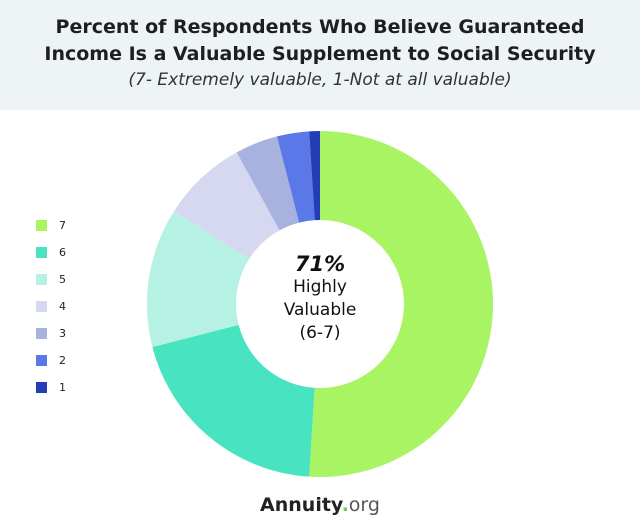 The height and width of the screenshot is (528, 640). Describe the element at coordinates (51, 279) in the screenshot. I see `legend-item-5: 5` at that location.